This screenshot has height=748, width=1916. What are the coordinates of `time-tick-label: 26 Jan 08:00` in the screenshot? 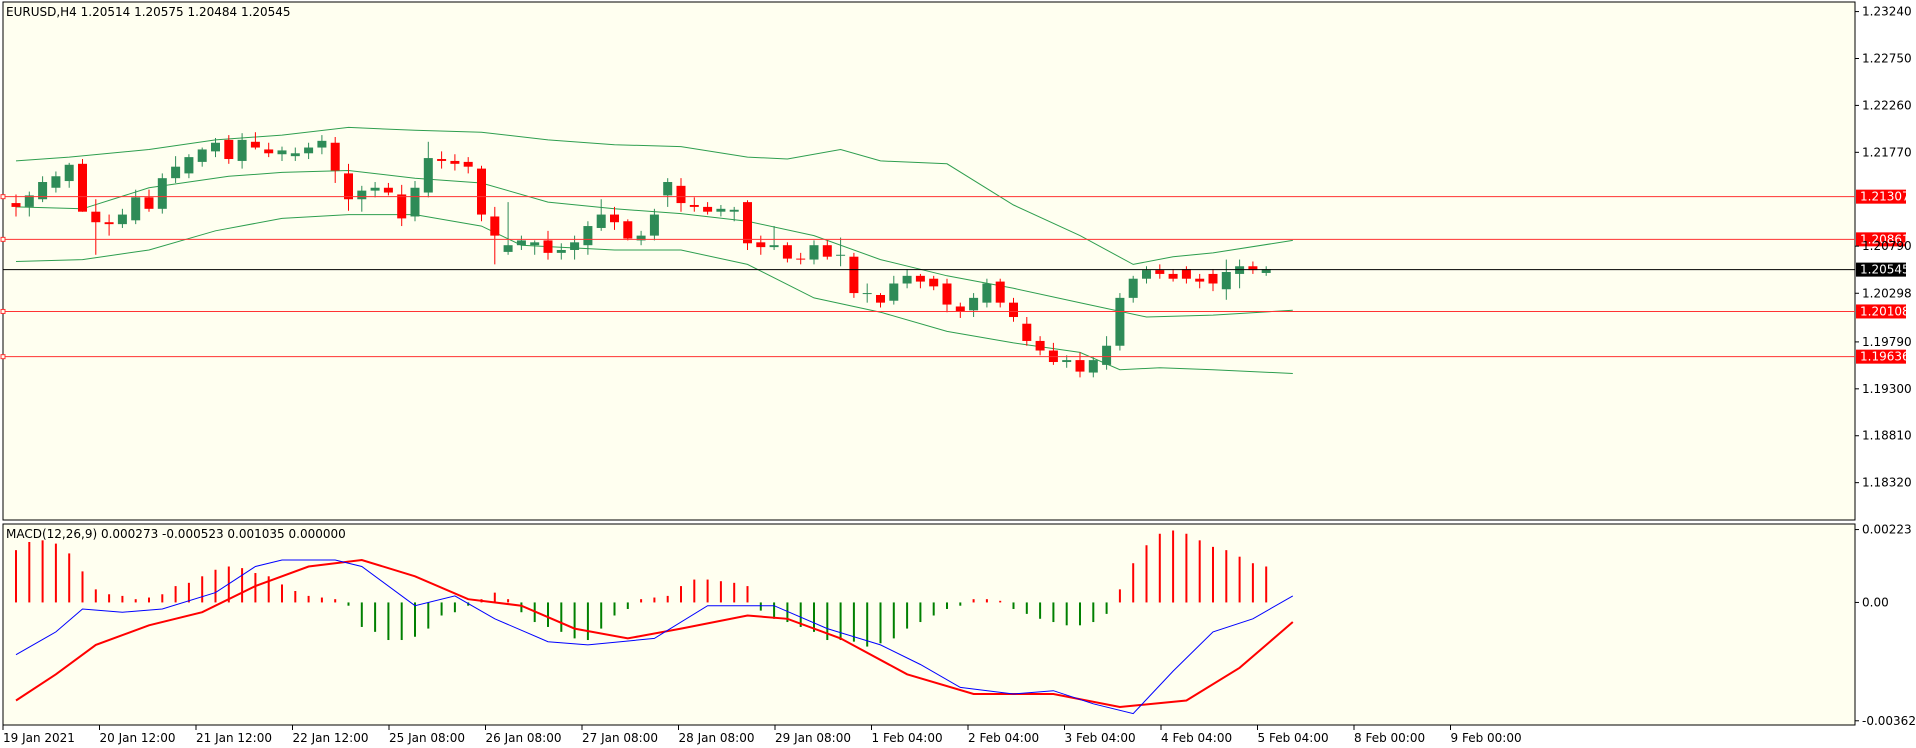 It's located at (524, 738).